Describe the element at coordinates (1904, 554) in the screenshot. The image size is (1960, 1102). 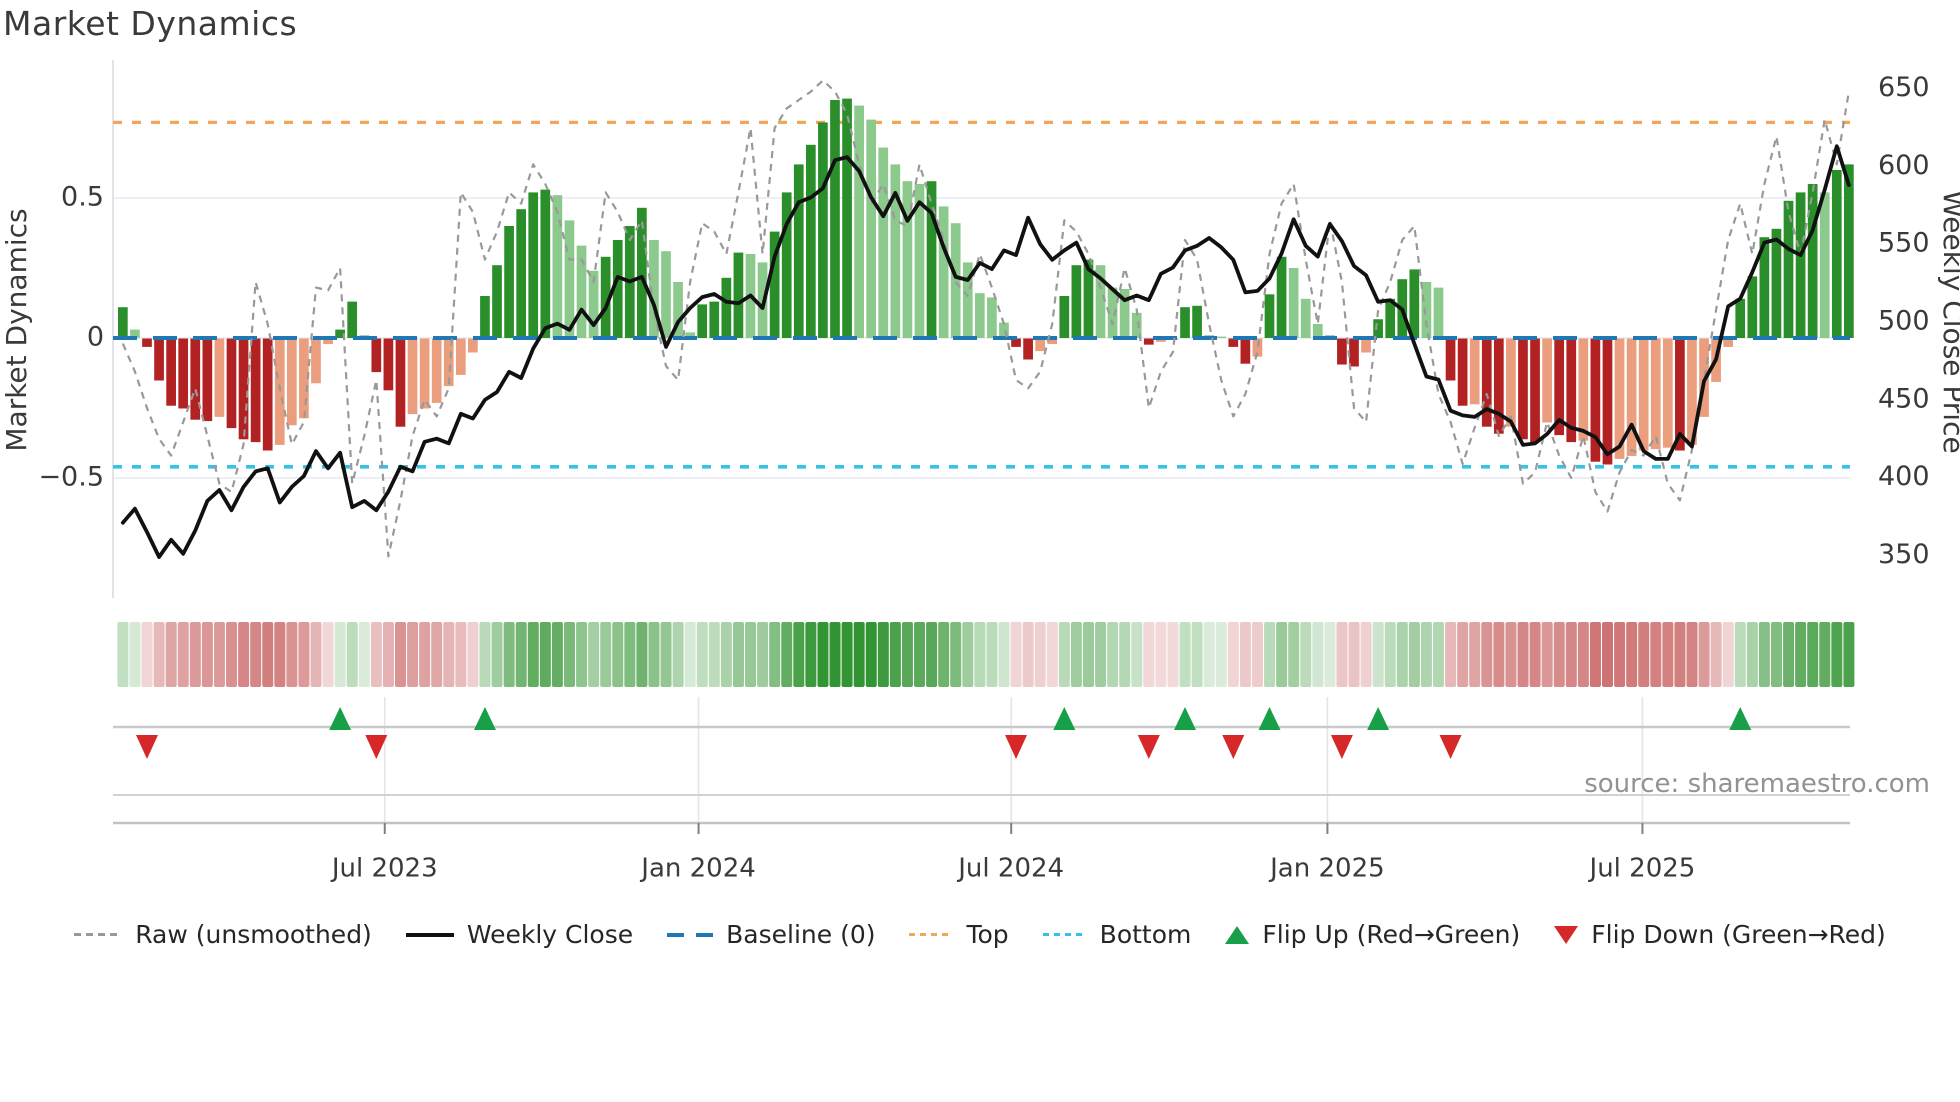
I see `right-tick-label: 350` at that location.